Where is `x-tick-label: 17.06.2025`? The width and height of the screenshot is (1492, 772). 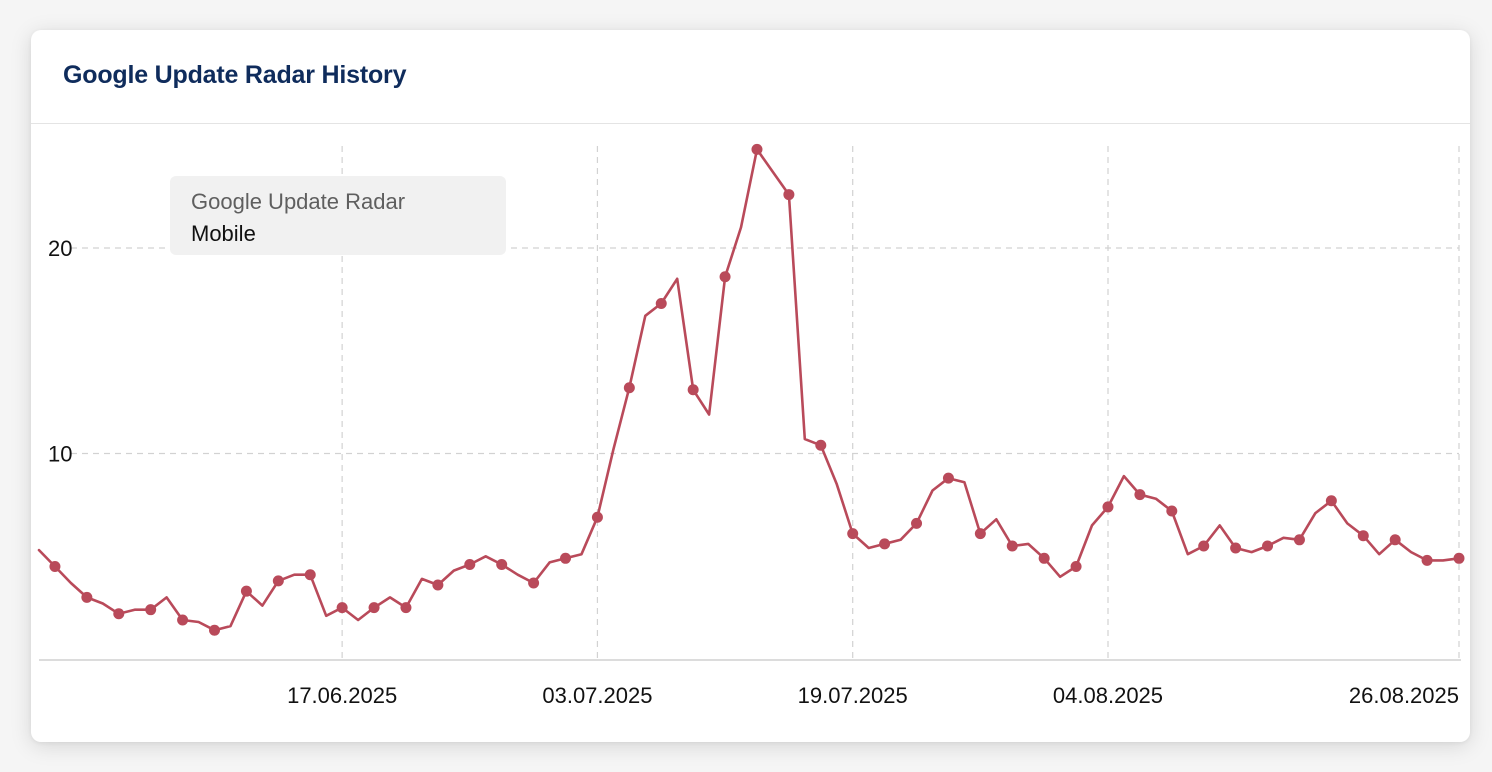
x-tick-label: 17.06.2025 is located at coordinates (342, 695).